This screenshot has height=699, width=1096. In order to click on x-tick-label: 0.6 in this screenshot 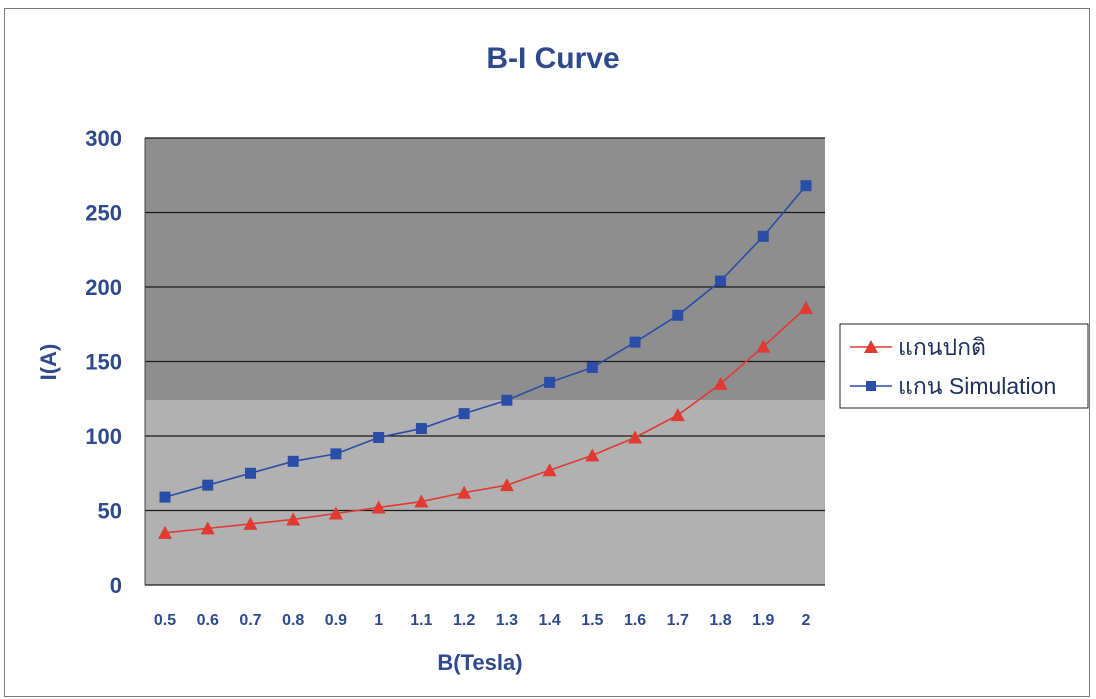, I will do `click(208, 620)`.